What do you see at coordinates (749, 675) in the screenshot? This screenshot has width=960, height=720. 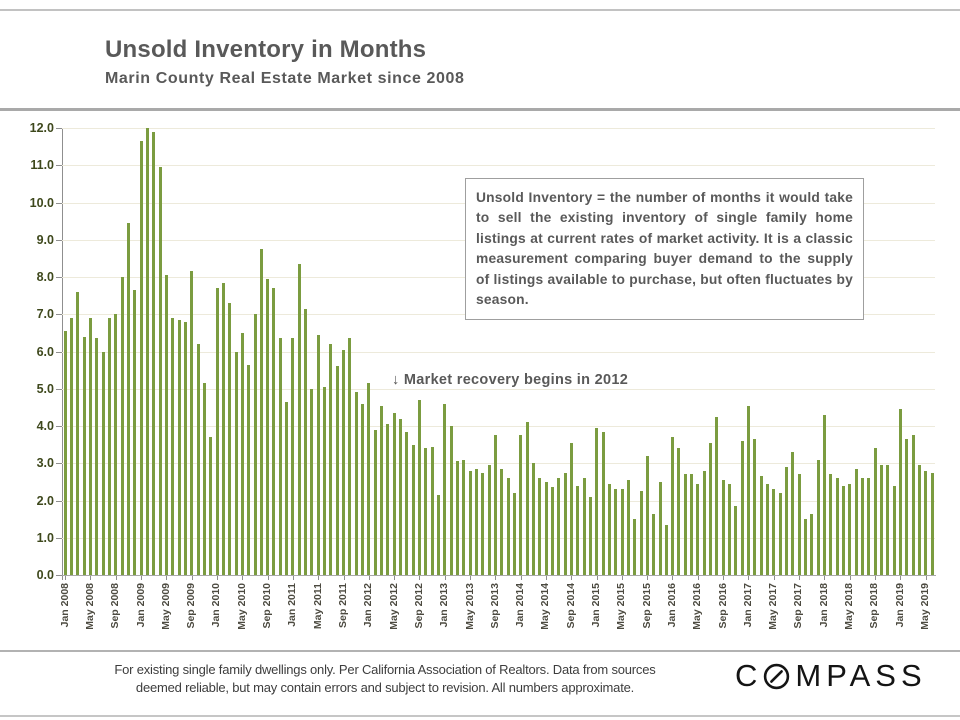 I see `logo-letter-c: C` at bounding box center [749, 675].